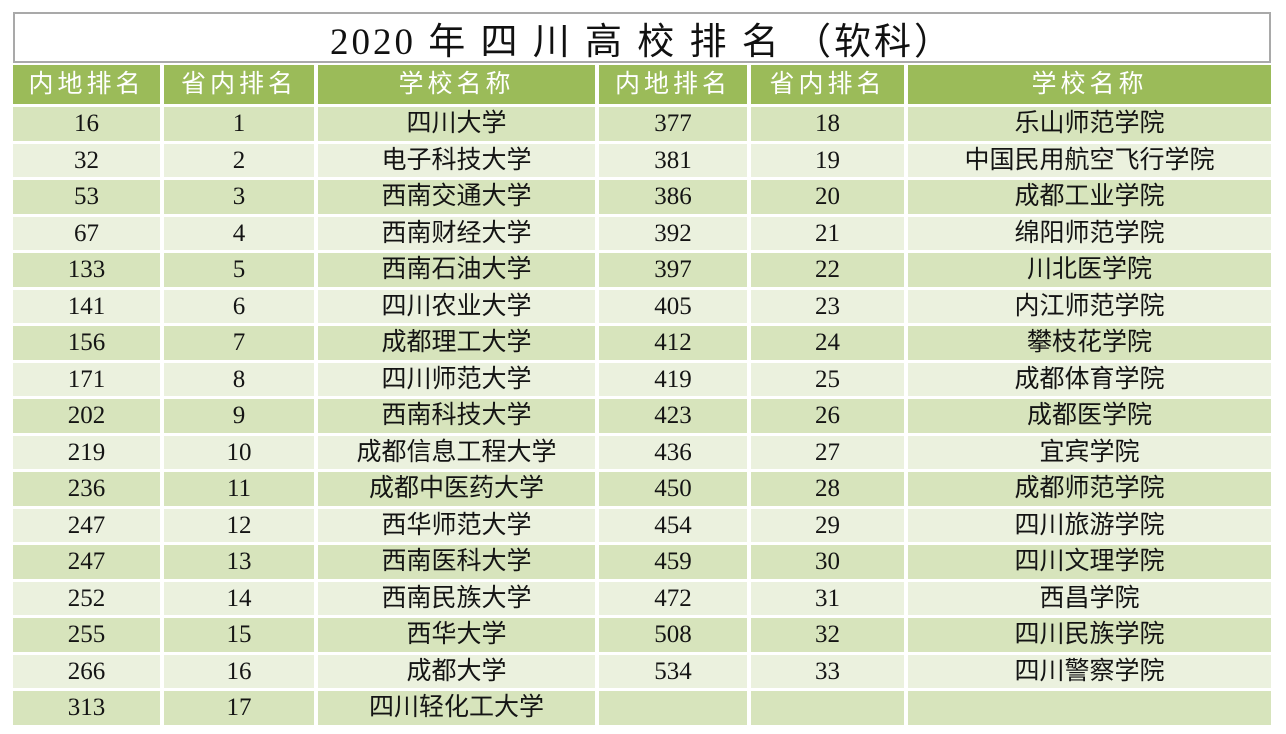 This screenshot has width=1286, height=734. What do you see at coordinates (1089, 197) in the screenshot?
I see `table-cell: 成都工业学院` at bounding box center [1089, 197].